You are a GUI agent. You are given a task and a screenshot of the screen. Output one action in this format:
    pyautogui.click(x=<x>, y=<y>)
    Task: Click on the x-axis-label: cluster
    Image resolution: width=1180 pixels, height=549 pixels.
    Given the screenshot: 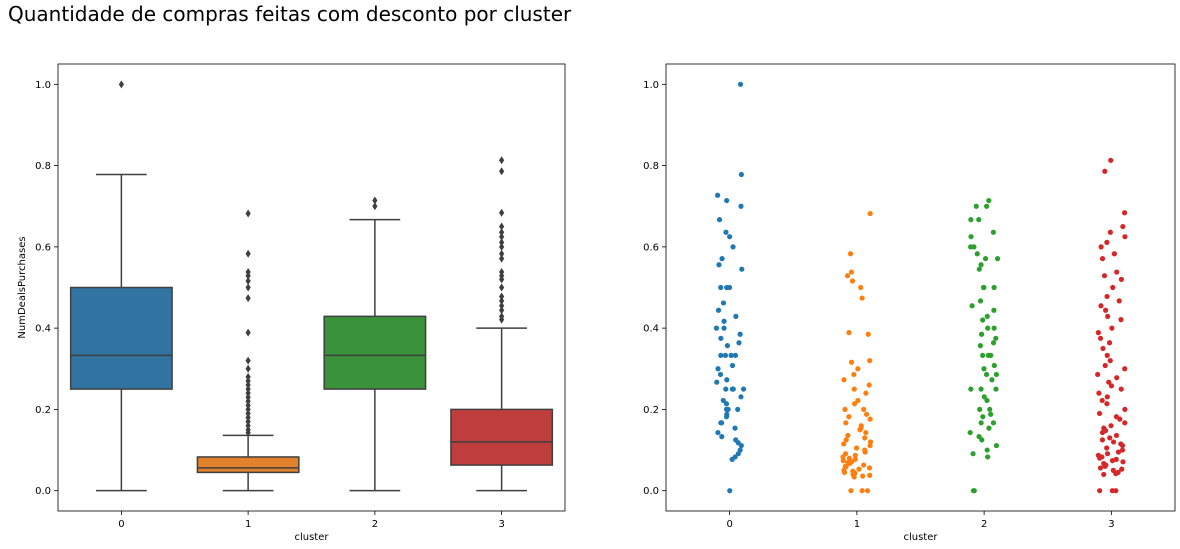 What is the action you would take?
    pyautogui.click(x=920, y=537)
    